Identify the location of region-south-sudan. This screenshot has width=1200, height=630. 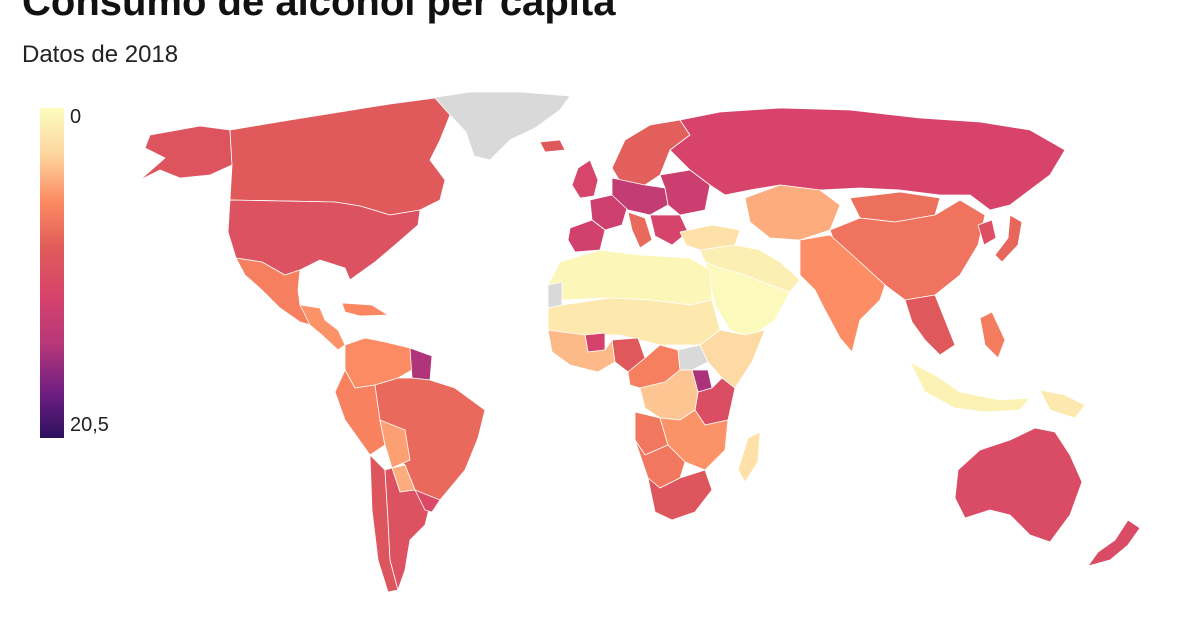
(693, 357).